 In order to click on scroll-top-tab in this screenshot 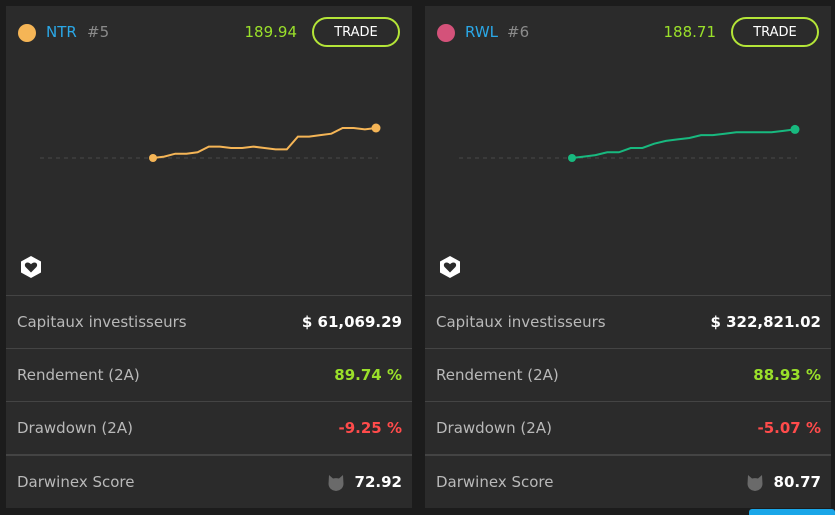, I will do `click(792, 512)`.